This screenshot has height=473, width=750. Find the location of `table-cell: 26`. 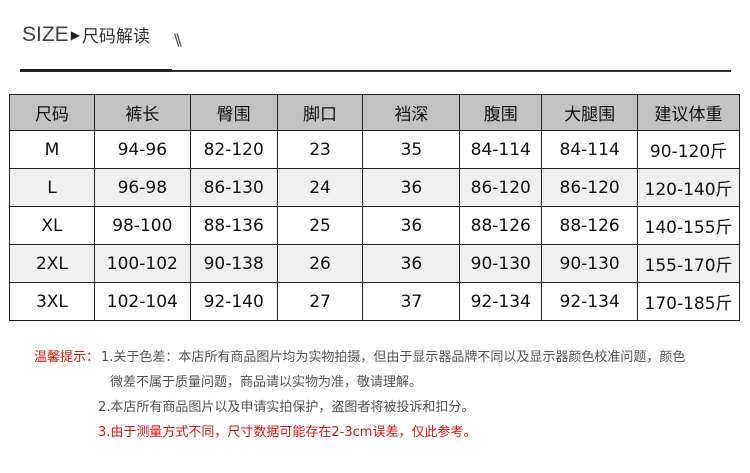

table-cell: 26 is located at coordinates (320, 263).